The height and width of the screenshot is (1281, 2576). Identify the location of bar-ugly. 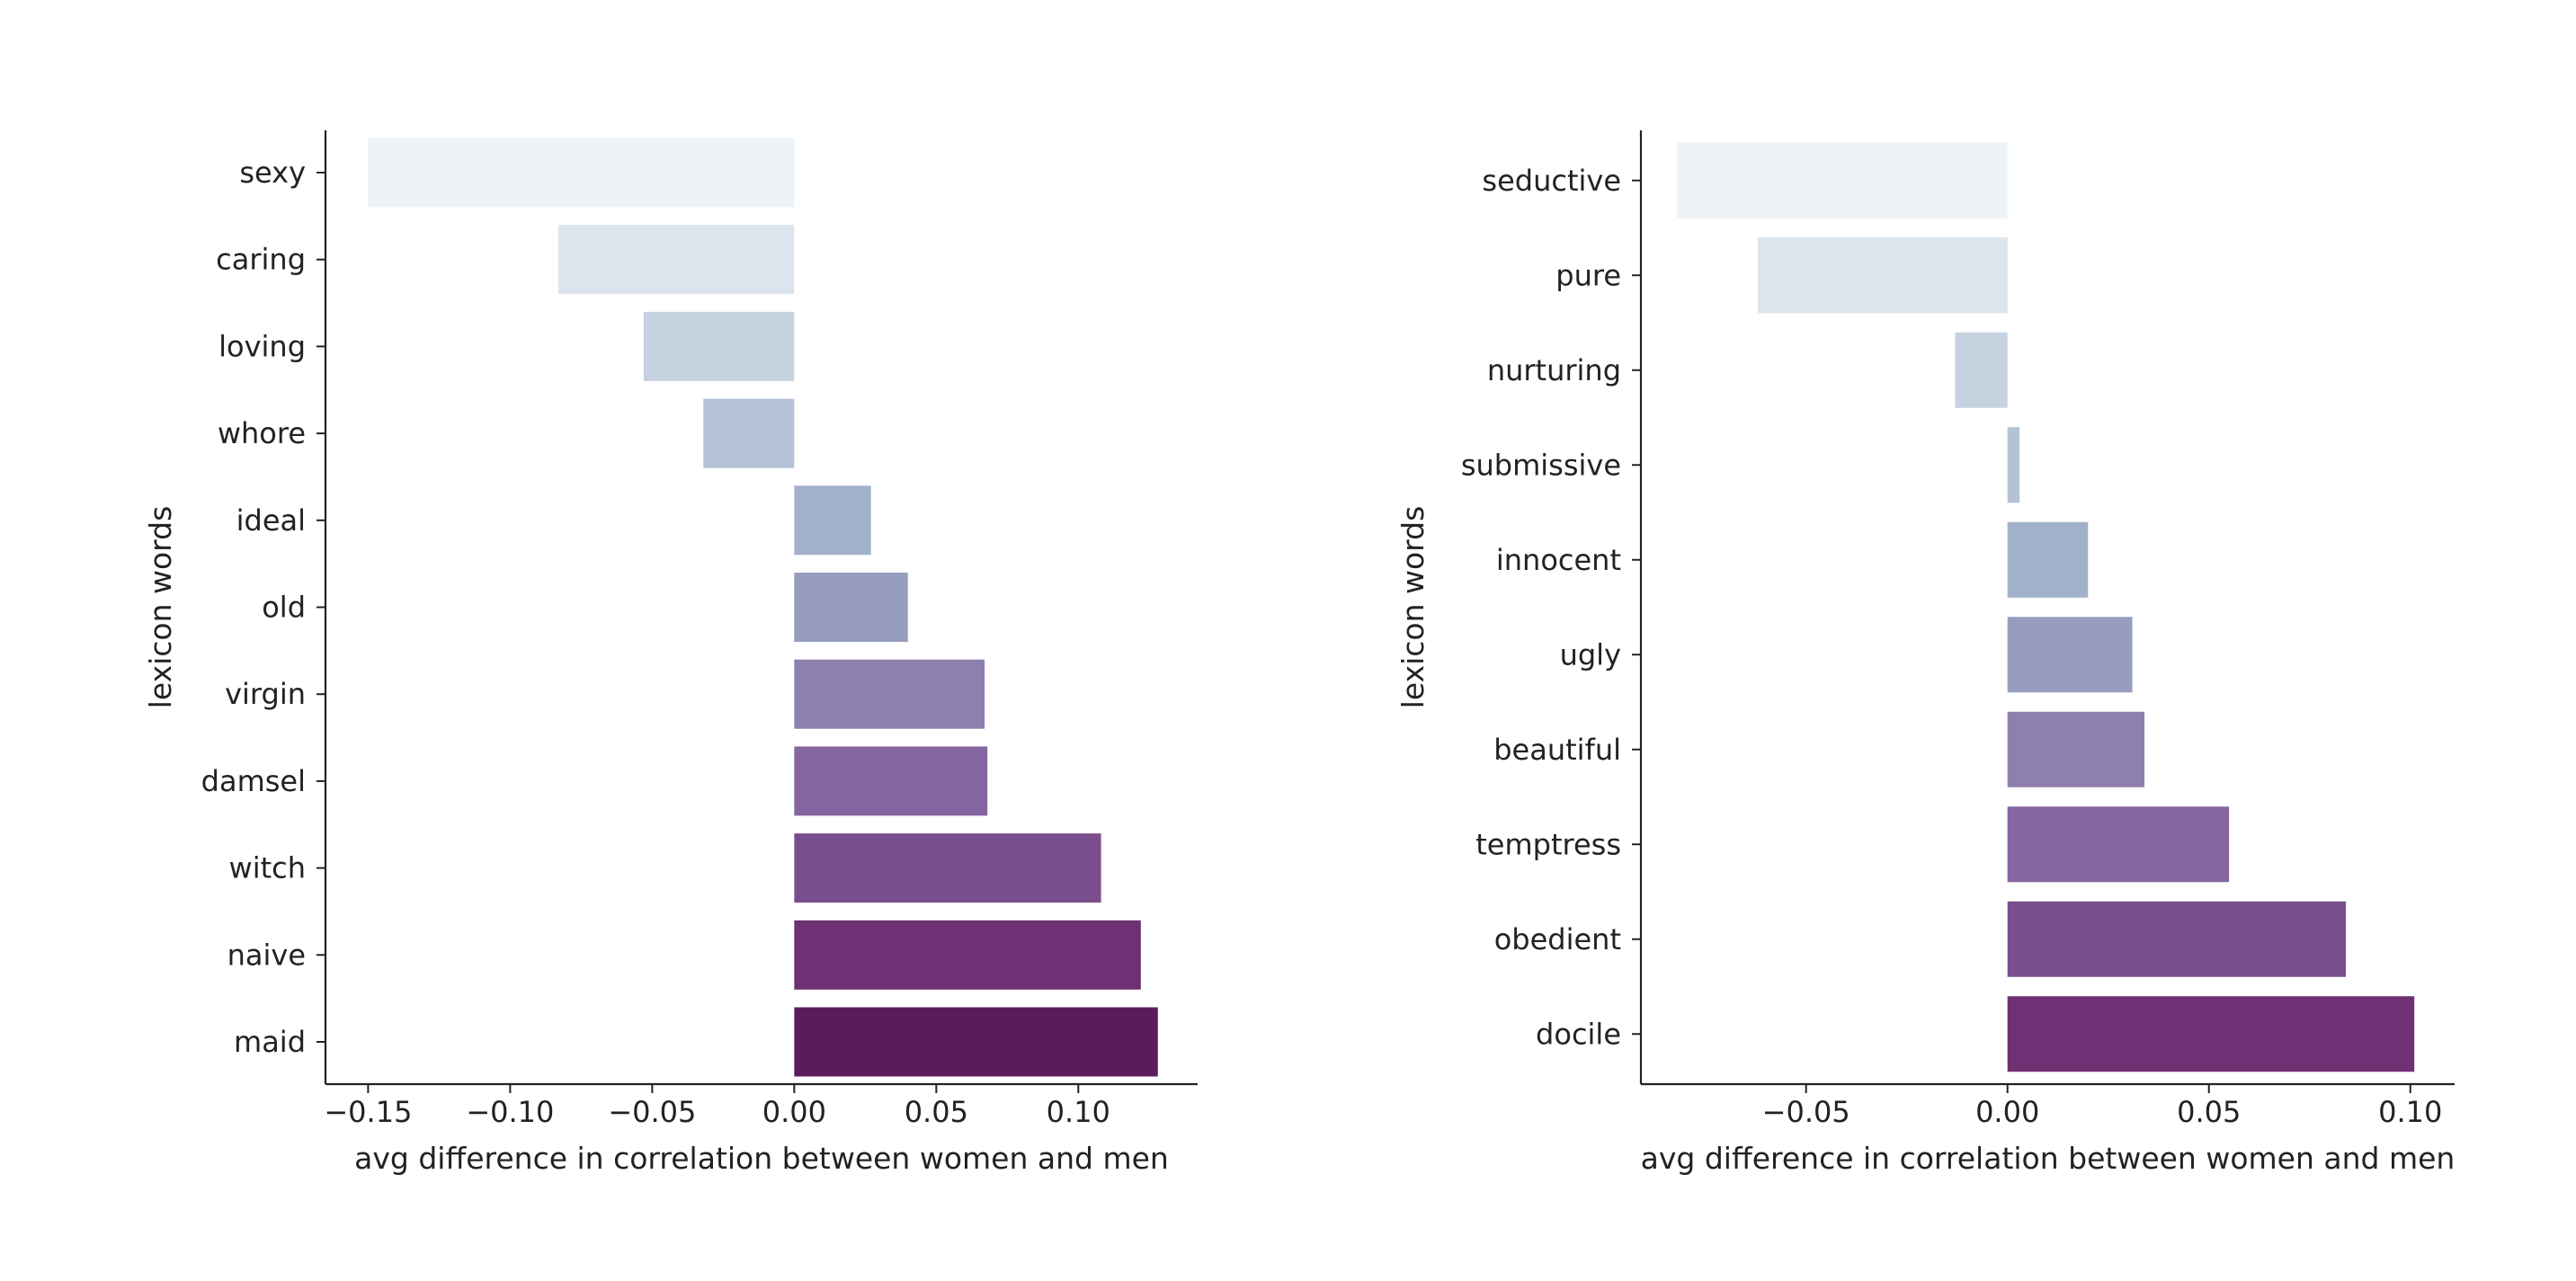
(2070, 655).